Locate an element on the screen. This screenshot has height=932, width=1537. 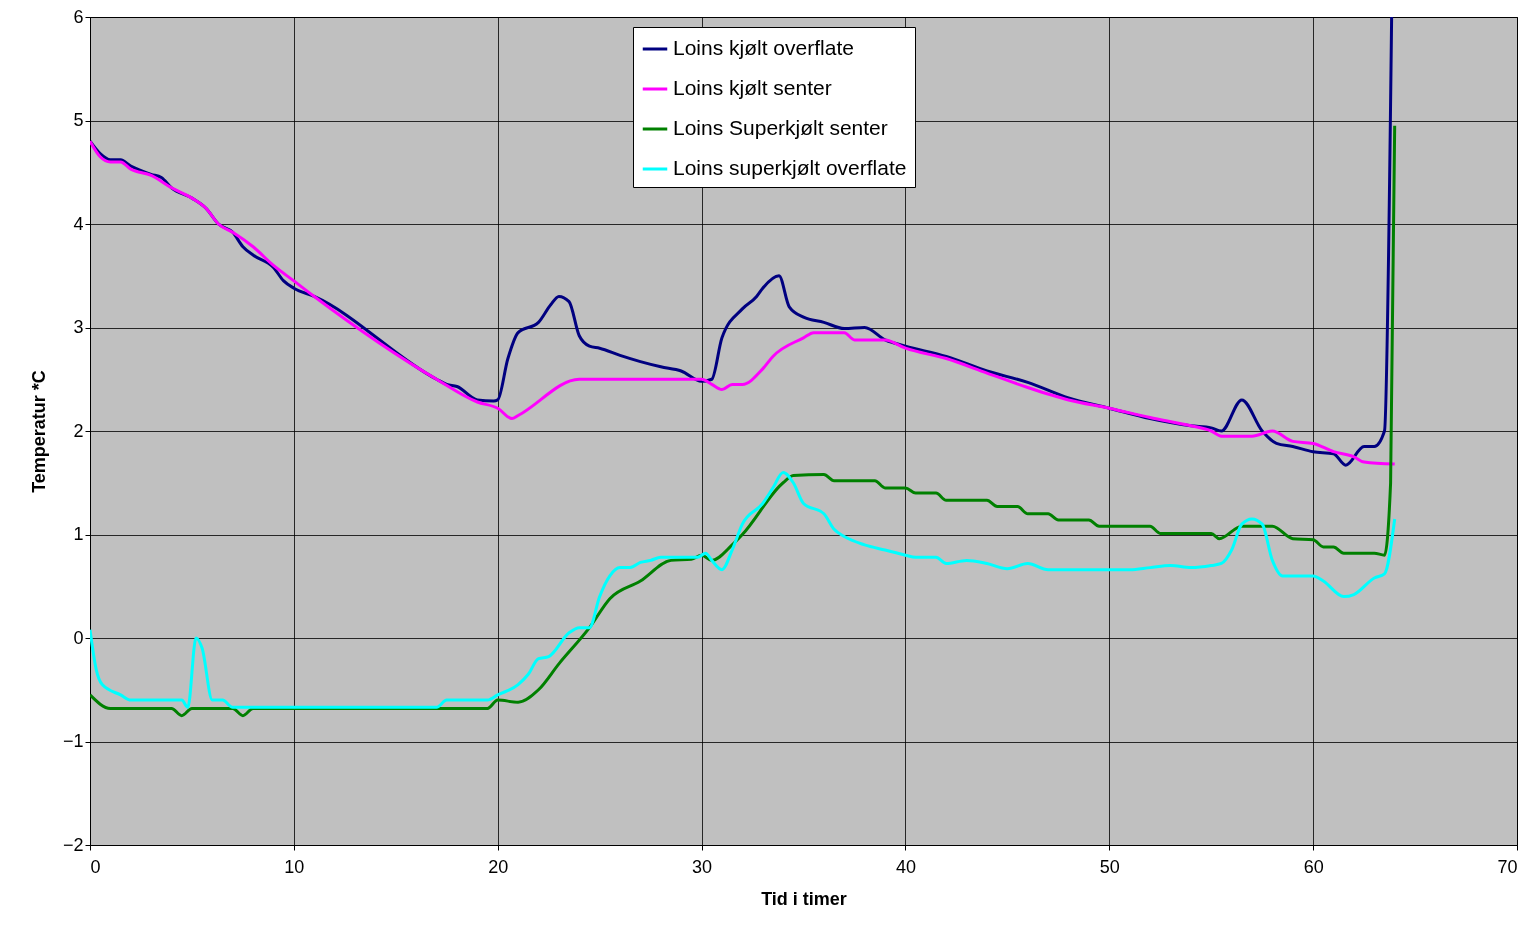
y-tick-label: 0 is located at coordinates (78, 637).